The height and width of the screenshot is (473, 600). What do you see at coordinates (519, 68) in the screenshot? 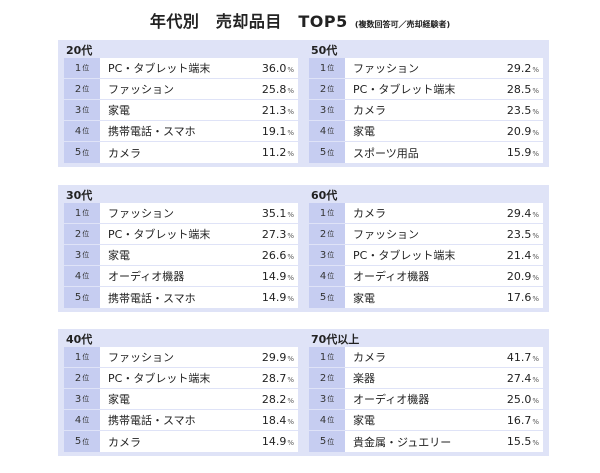
I see `value-number: 29.2` at bounding box center [519, 68].